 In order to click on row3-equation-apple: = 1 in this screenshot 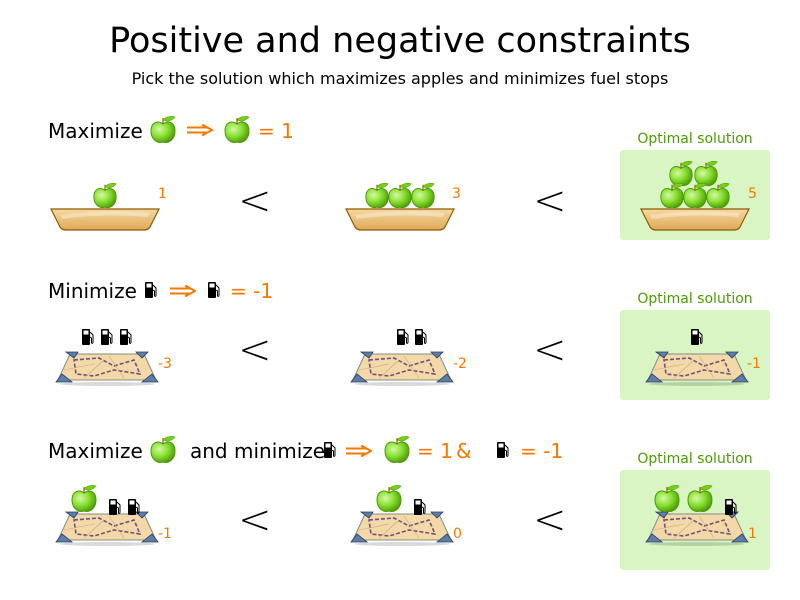, I will do `click(435, 451)`.